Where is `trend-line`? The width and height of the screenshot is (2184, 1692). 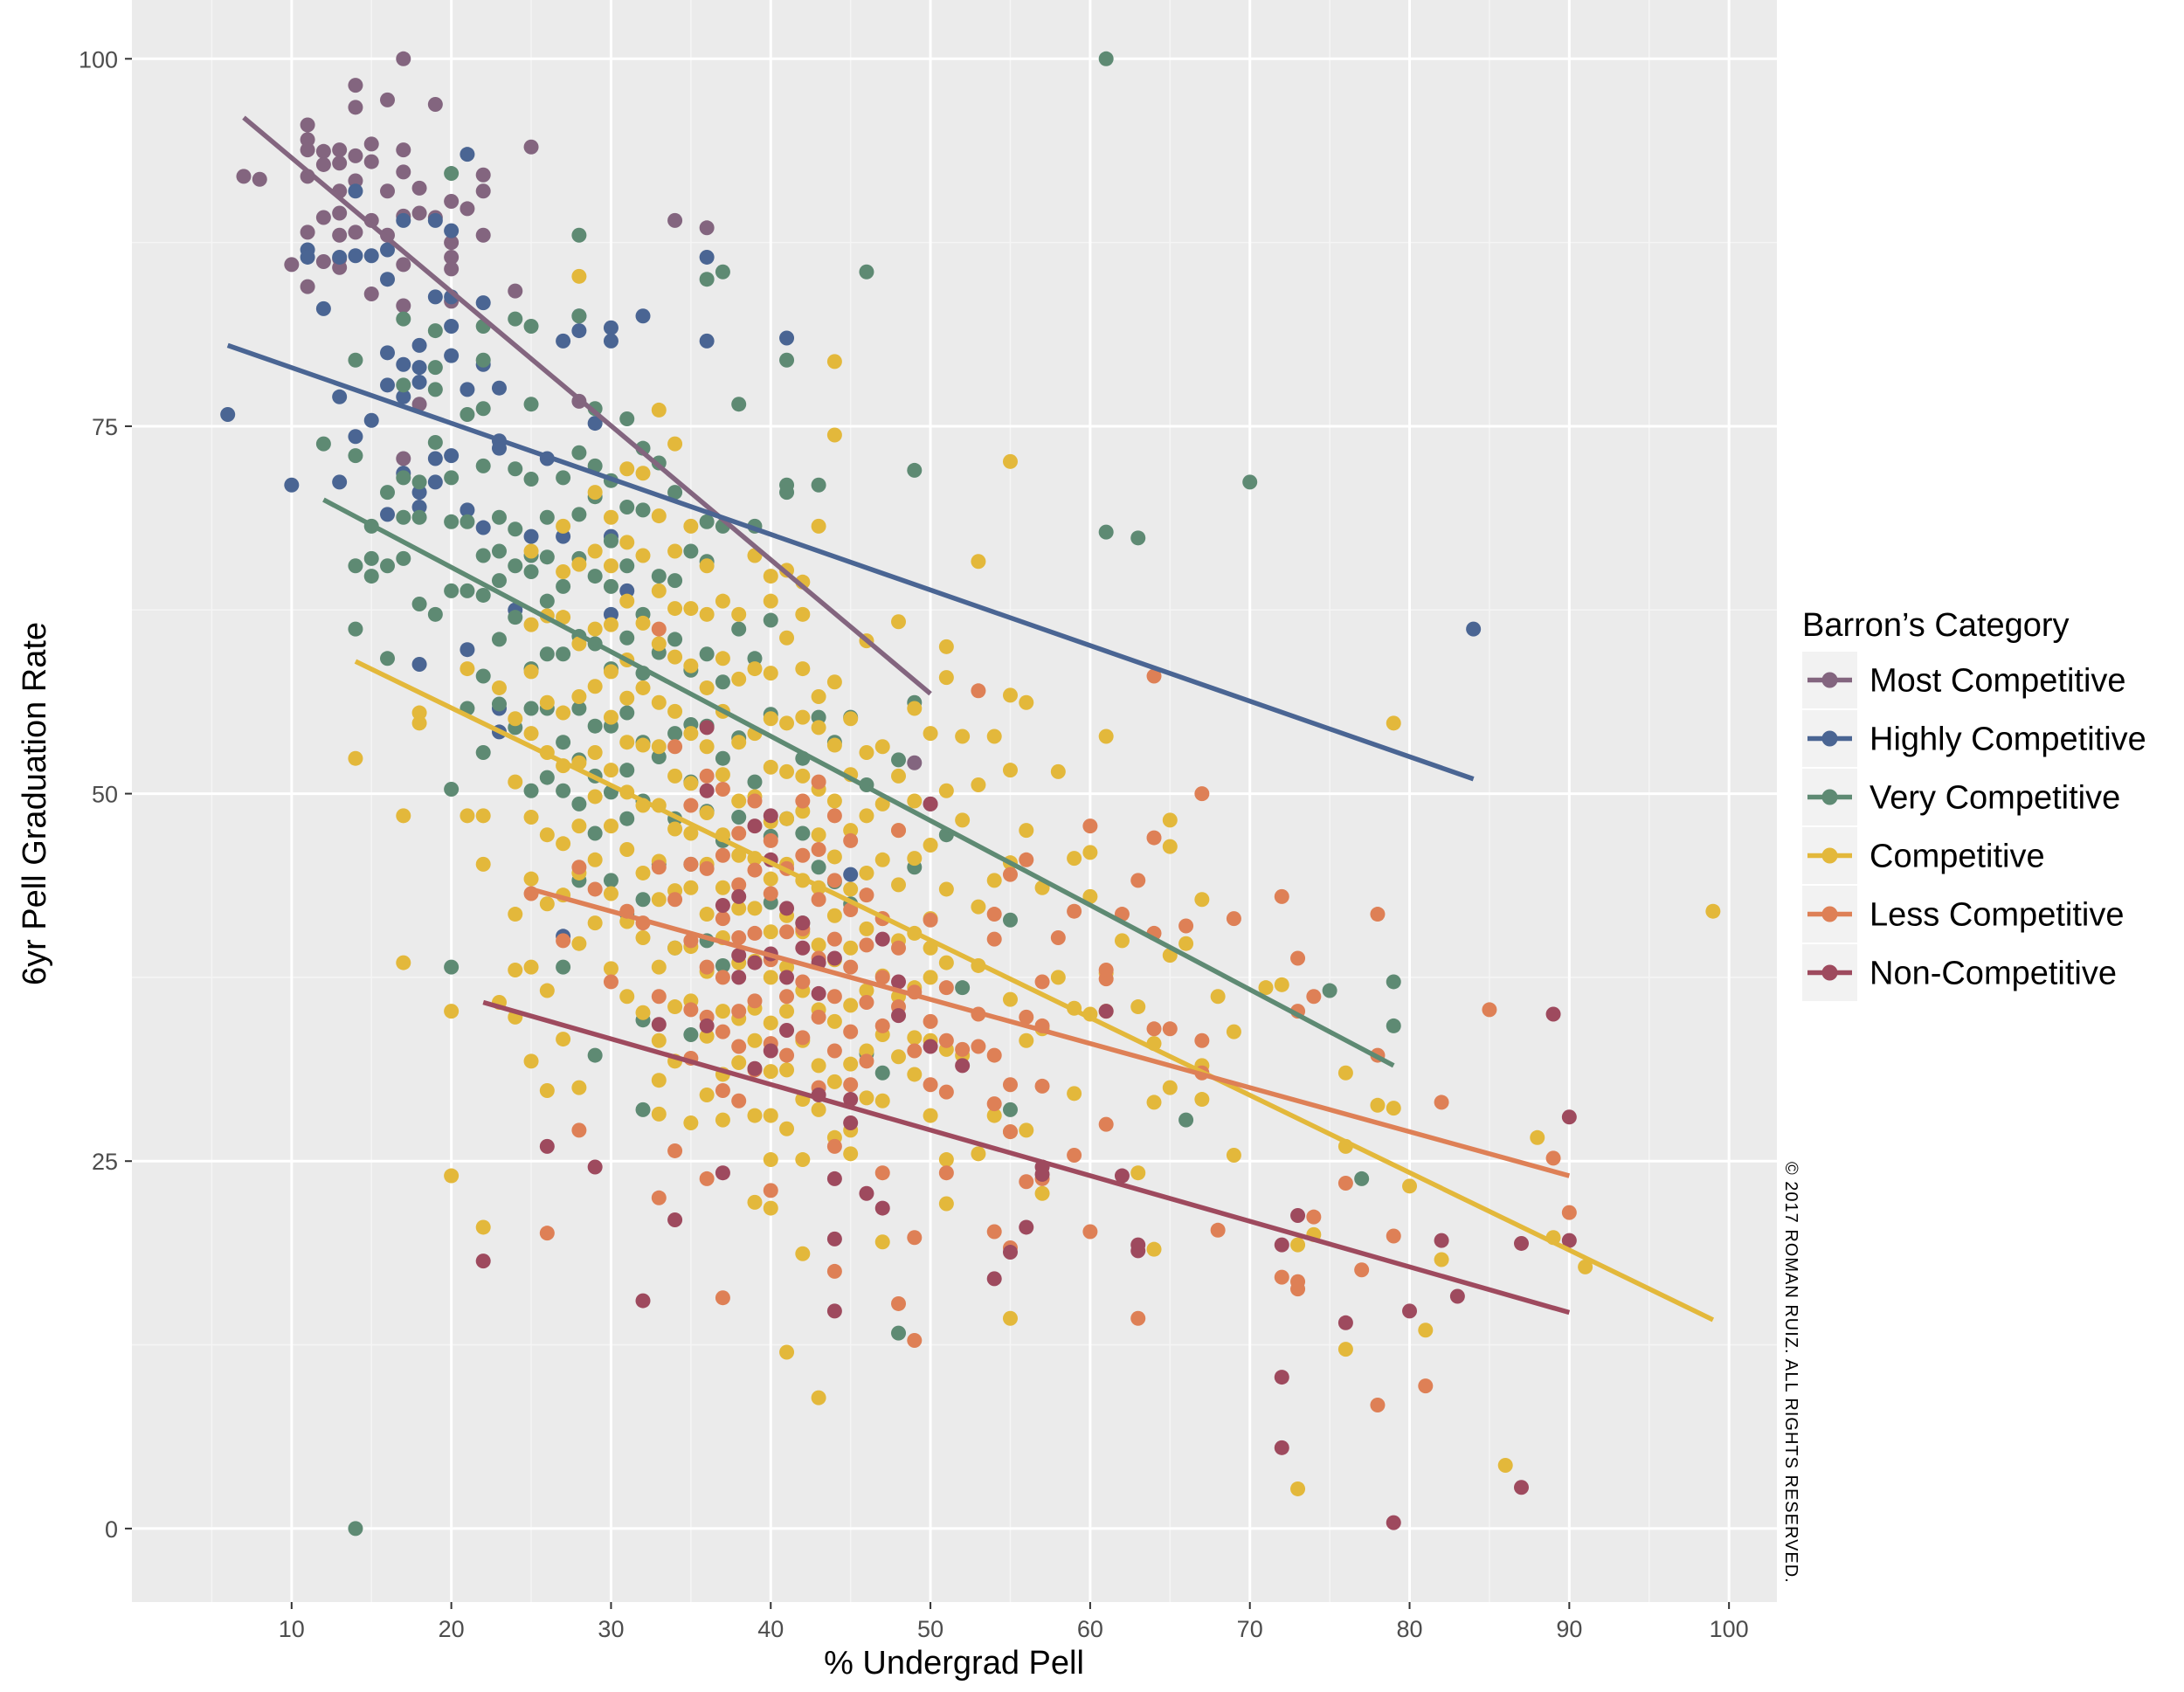
trend-line is located at coordinates (1050, 1032).